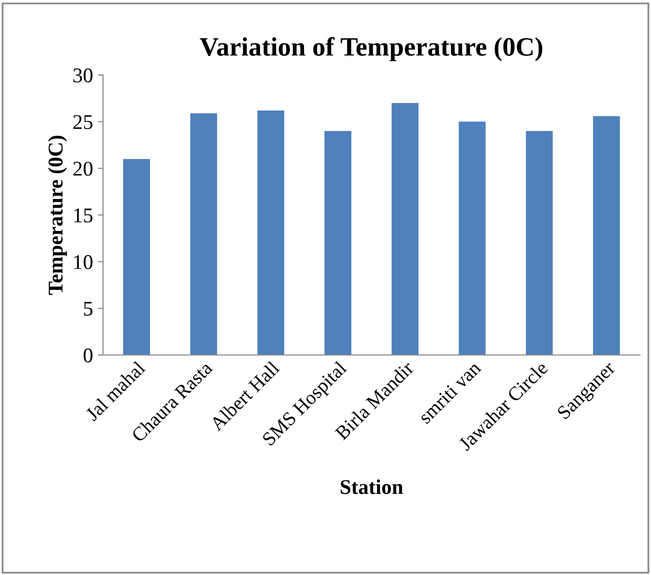 The width and height of the screenshot is (651, 575). I want to click on y-tick-label: 5, so click(88, 309).